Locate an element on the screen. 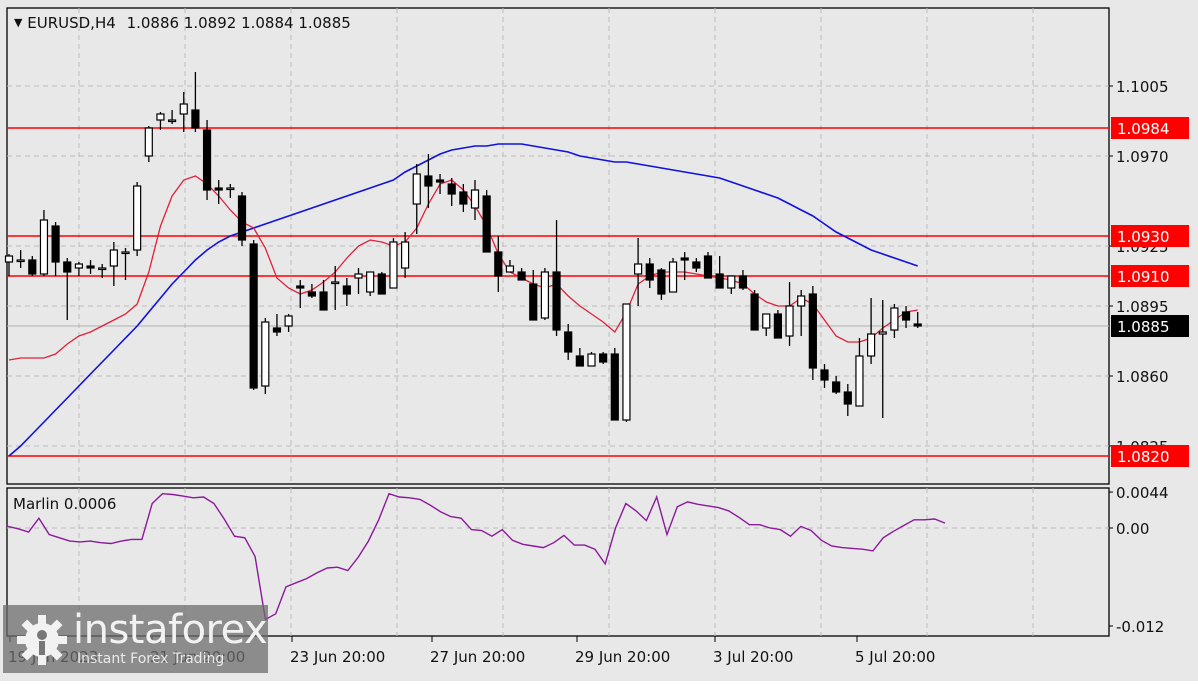  price-tick-label: 1.1005 is located at coordinates (1142, 87).